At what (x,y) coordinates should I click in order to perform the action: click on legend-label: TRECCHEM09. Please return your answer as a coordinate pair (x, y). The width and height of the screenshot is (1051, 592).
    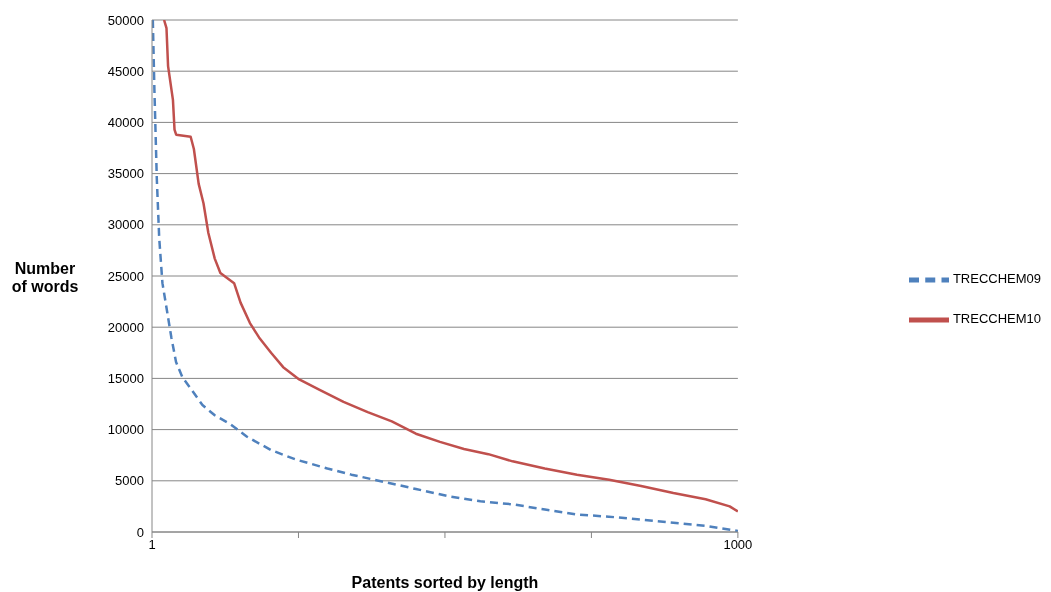
    Looking at the image, I should click on (996, 279).